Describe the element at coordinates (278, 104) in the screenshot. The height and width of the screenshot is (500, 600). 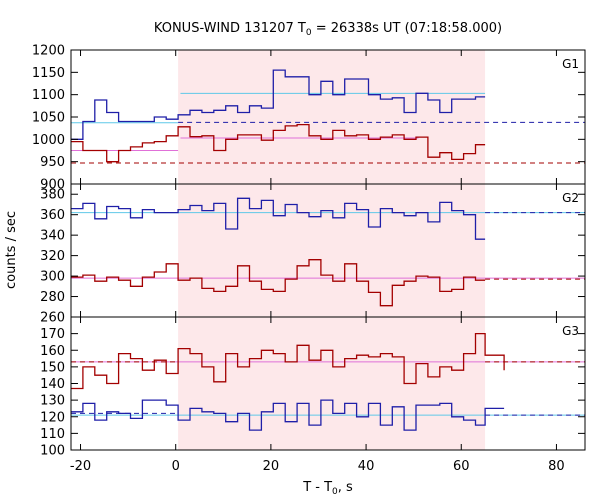
I see `panel-g1-series-upper` at that location.